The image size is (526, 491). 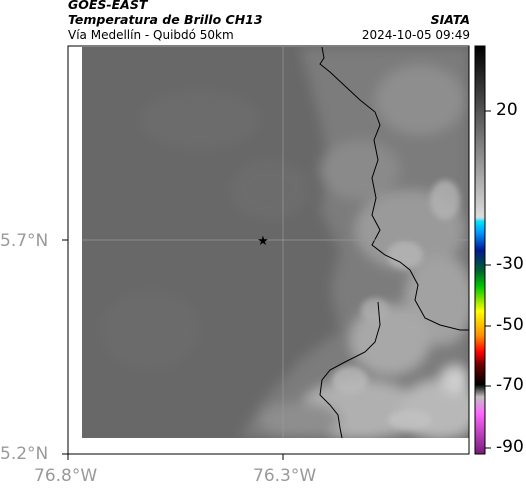 What do you see at coordinates (480, 250) in the screenshot?
I see `colorbar` at bounding box center [480, 250].